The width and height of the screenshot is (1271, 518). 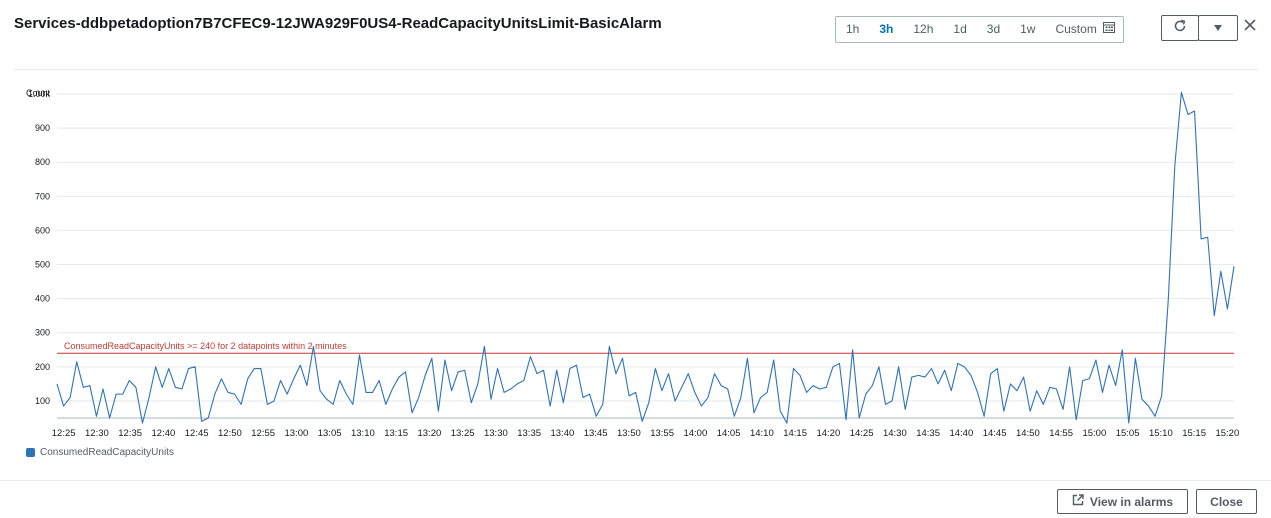 What do you see at coordinates (635, 480) in the screenshot?
I see `footer-divider` at bounding box center [635, 480].